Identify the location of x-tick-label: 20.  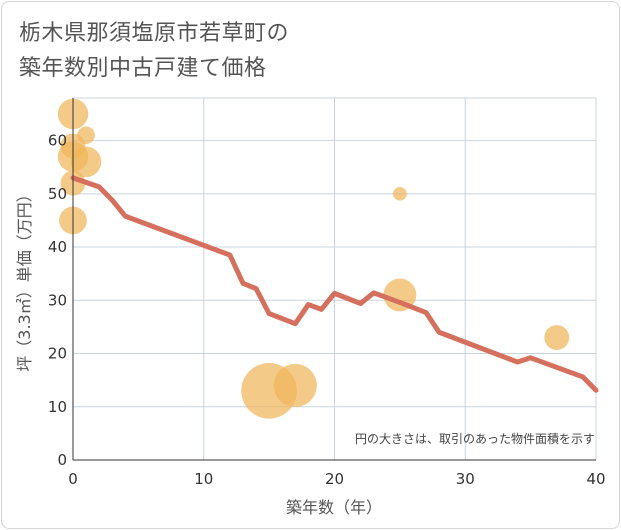
(334, 479).